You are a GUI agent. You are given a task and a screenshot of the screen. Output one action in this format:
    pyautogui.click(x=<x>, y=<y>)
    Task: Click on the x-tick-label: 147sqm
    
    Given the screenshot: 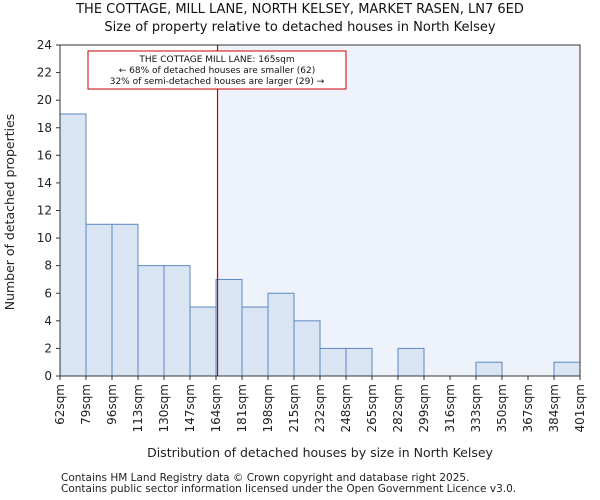 What is the action you would take?
    pyautogui.click(x=190, y=408)
    